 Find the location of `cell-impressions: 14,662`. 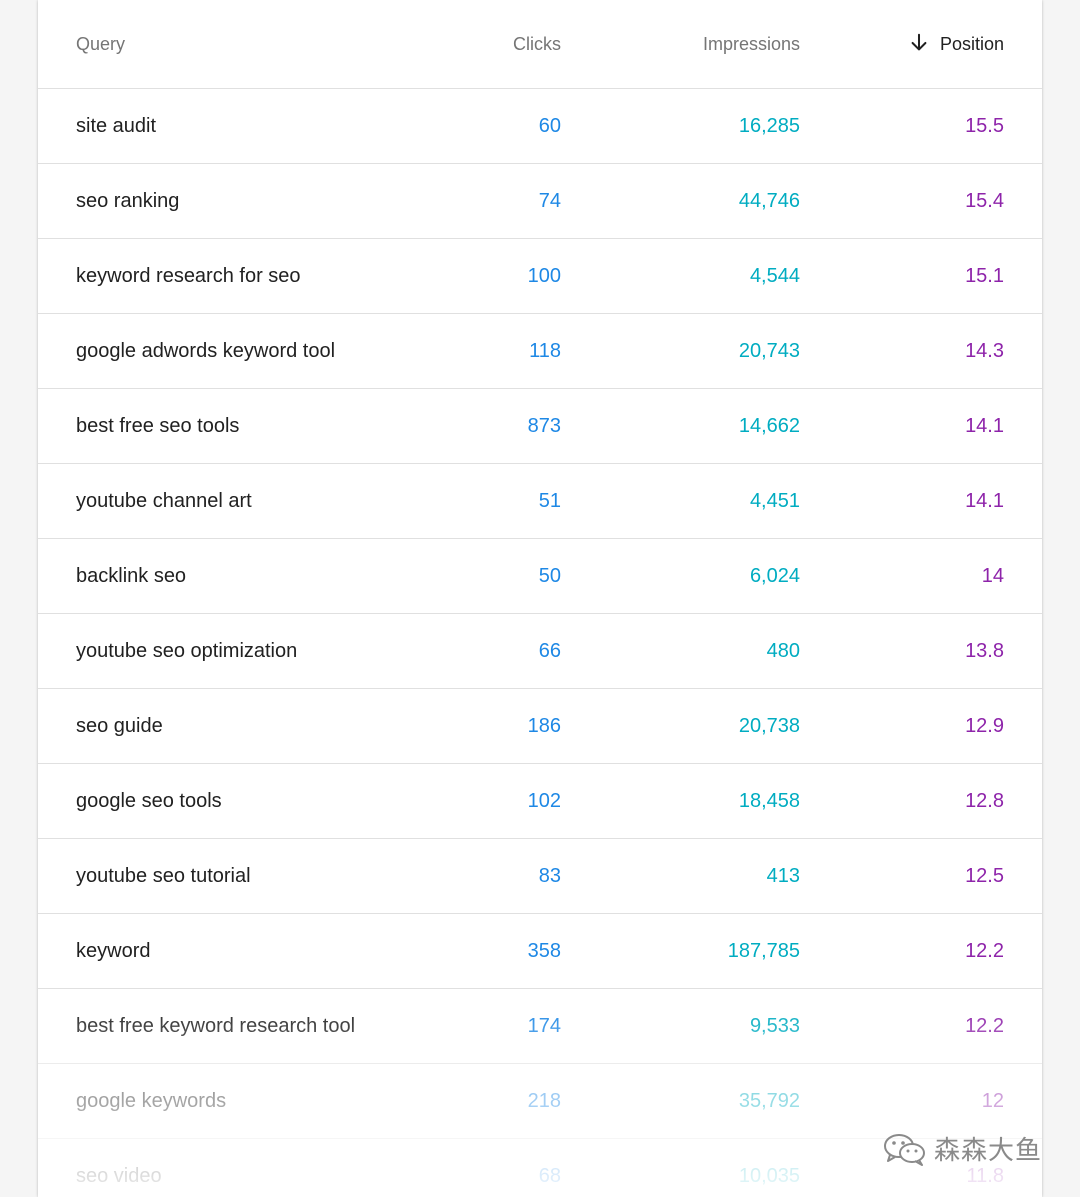

cell-impressions: 14,662 is located at coordinates (769, 425).